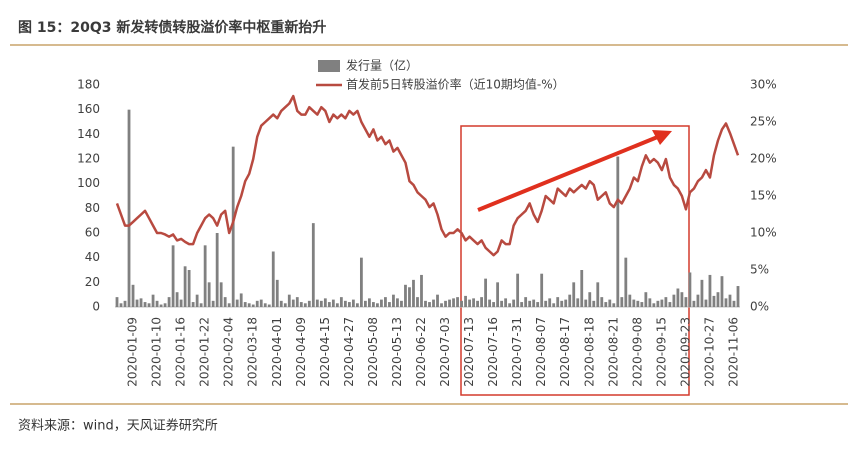 The image size is (858, 464). What do you see at coordinates (469, 352) in the screenshot?
I see `x-tick-label: 2020-07-13` at bounding box center [469, 352].